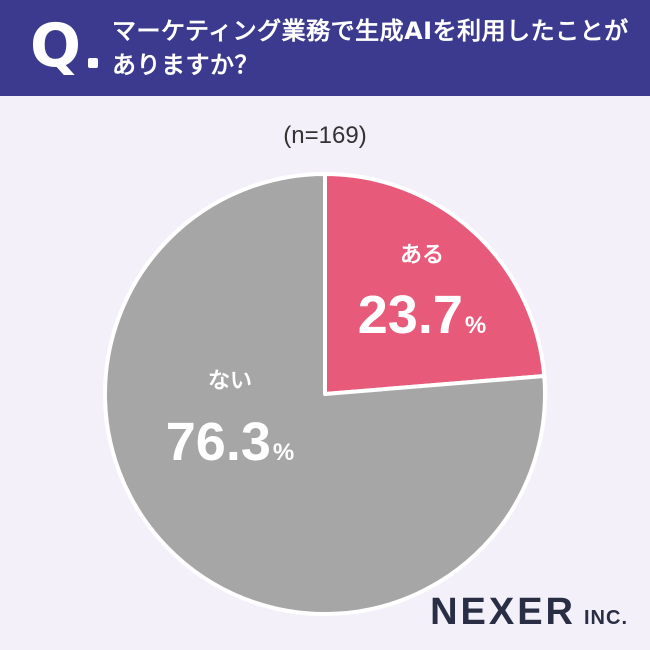 The height and width of the screenshot is (650, 650). What do you see at coordinates (325, 135) in the screenshot?
I see `sample-size: (n=169)` at bounding box center [325, 135].